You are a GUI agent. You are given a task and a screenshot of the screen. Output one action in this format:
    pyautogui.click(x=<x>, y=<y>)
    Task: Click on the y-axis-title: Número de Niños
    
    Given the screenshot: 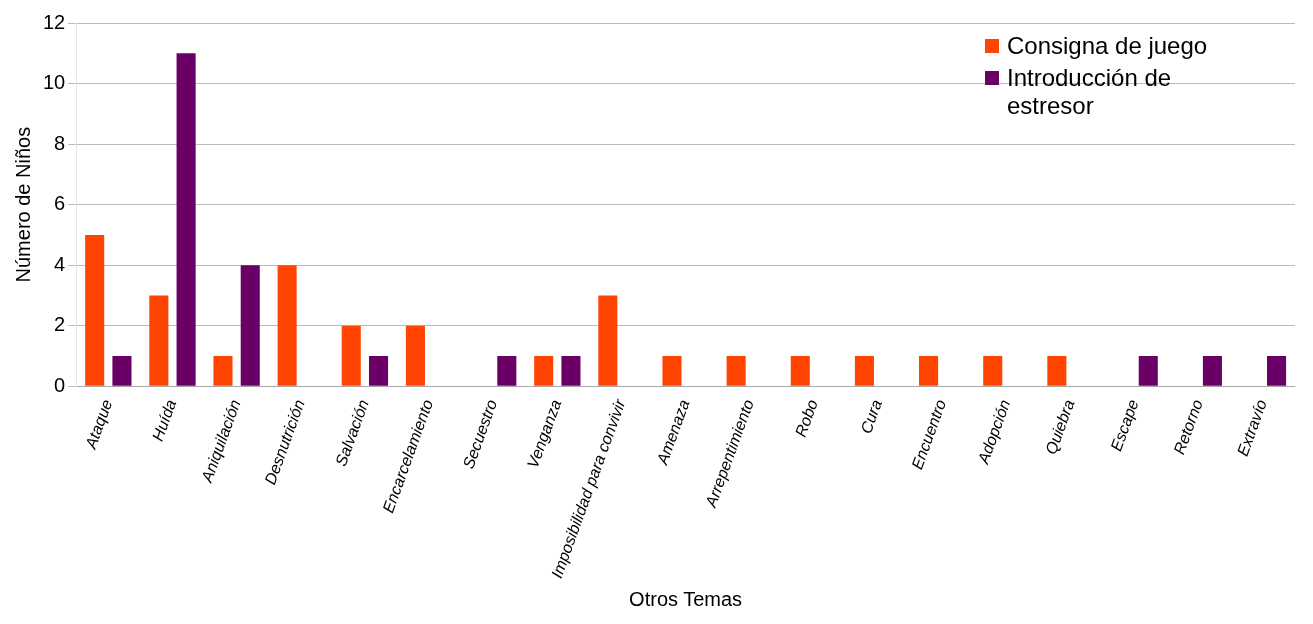 What is the action you would take?
    pyautogui.click(x=22, y=204)
    